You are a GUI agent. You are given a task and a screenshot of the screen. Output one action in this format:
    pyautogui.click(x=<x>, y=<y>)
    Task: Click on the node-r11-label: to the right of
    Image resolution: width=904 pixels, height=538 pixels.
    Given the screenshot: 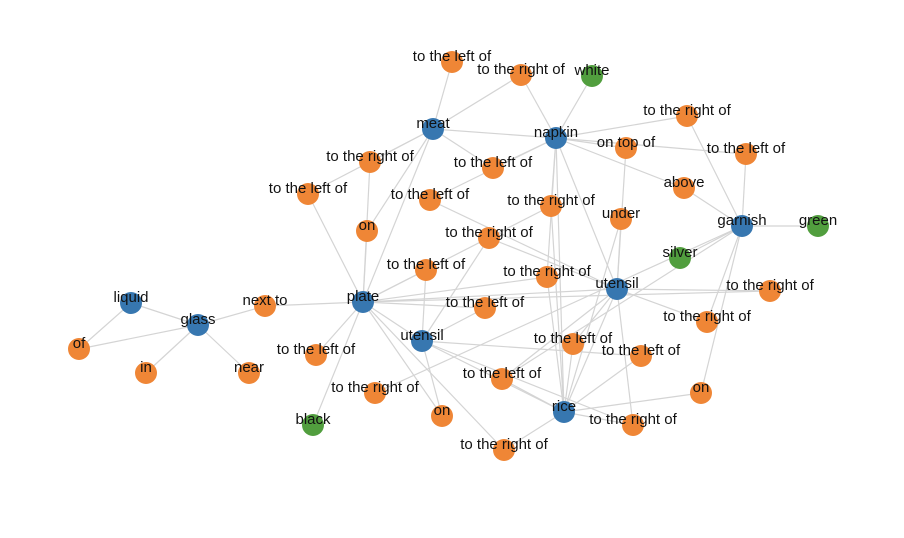 What is the action you would take?
    pyautogui.click(x=551, y=200)
    